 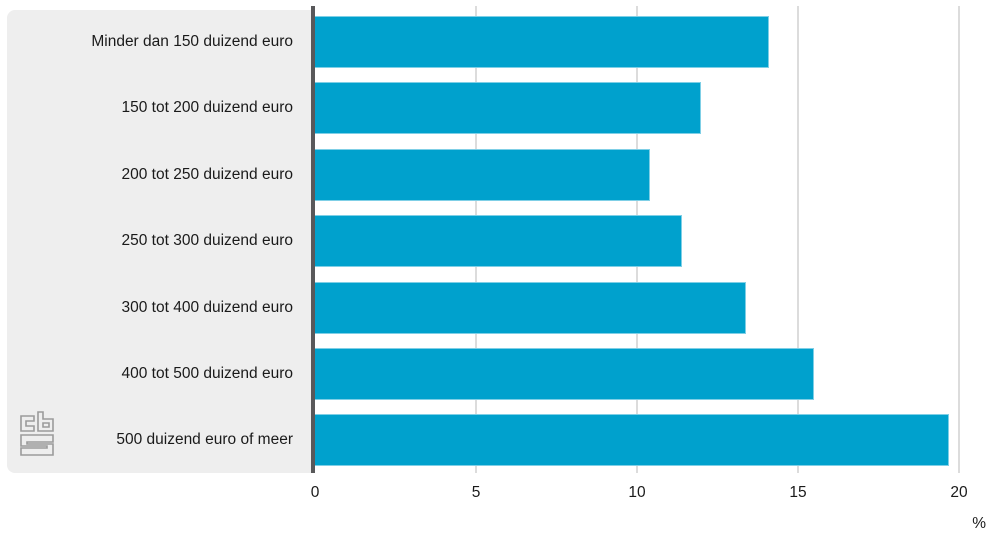 I want to click on category-label: 250 tot 300 duizend euro, so click(x=207, y=241).